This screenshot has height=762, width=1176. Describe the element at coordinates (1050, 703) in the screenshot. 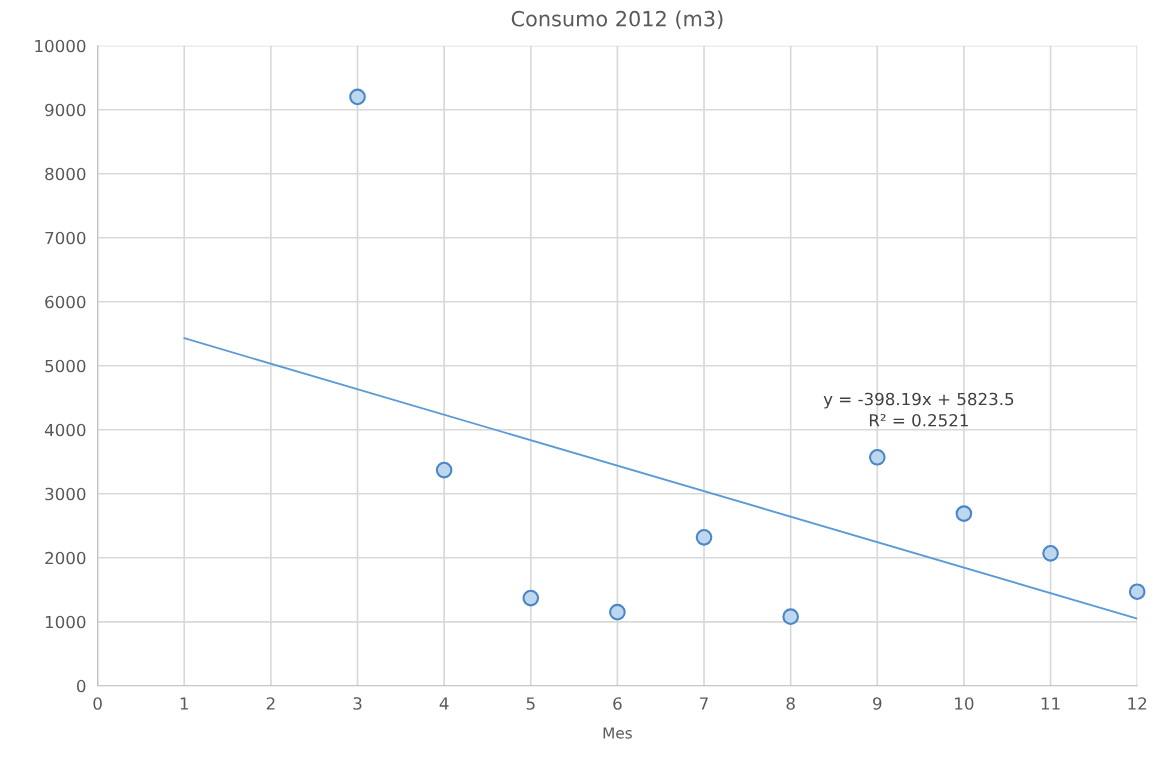

I see `x-tick-label: 11` at that location.